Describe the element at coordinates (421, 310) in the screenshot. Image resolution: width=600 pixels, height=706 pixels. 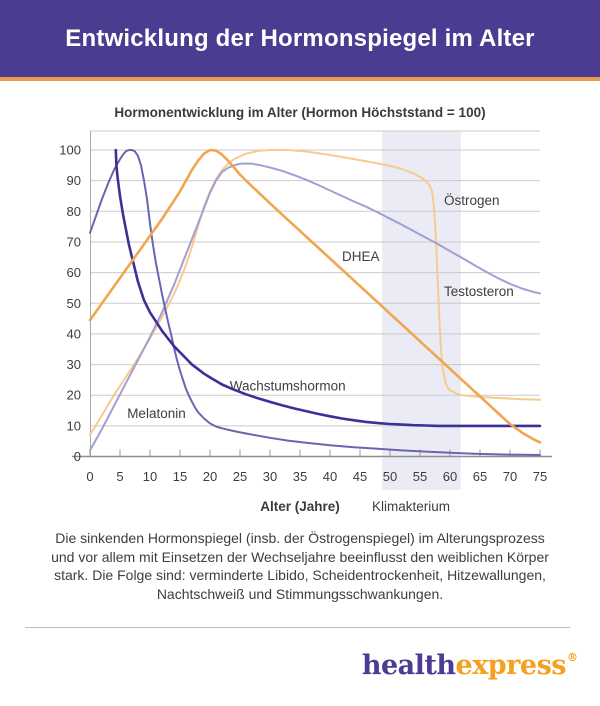
I see `klimakterium-band` at that location.